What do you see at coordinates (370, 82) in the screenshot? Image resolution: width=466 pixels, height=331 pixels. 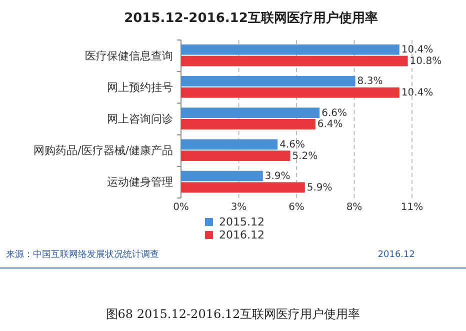 I see `data-label: 8.3%` at bounding box center [370, 82].